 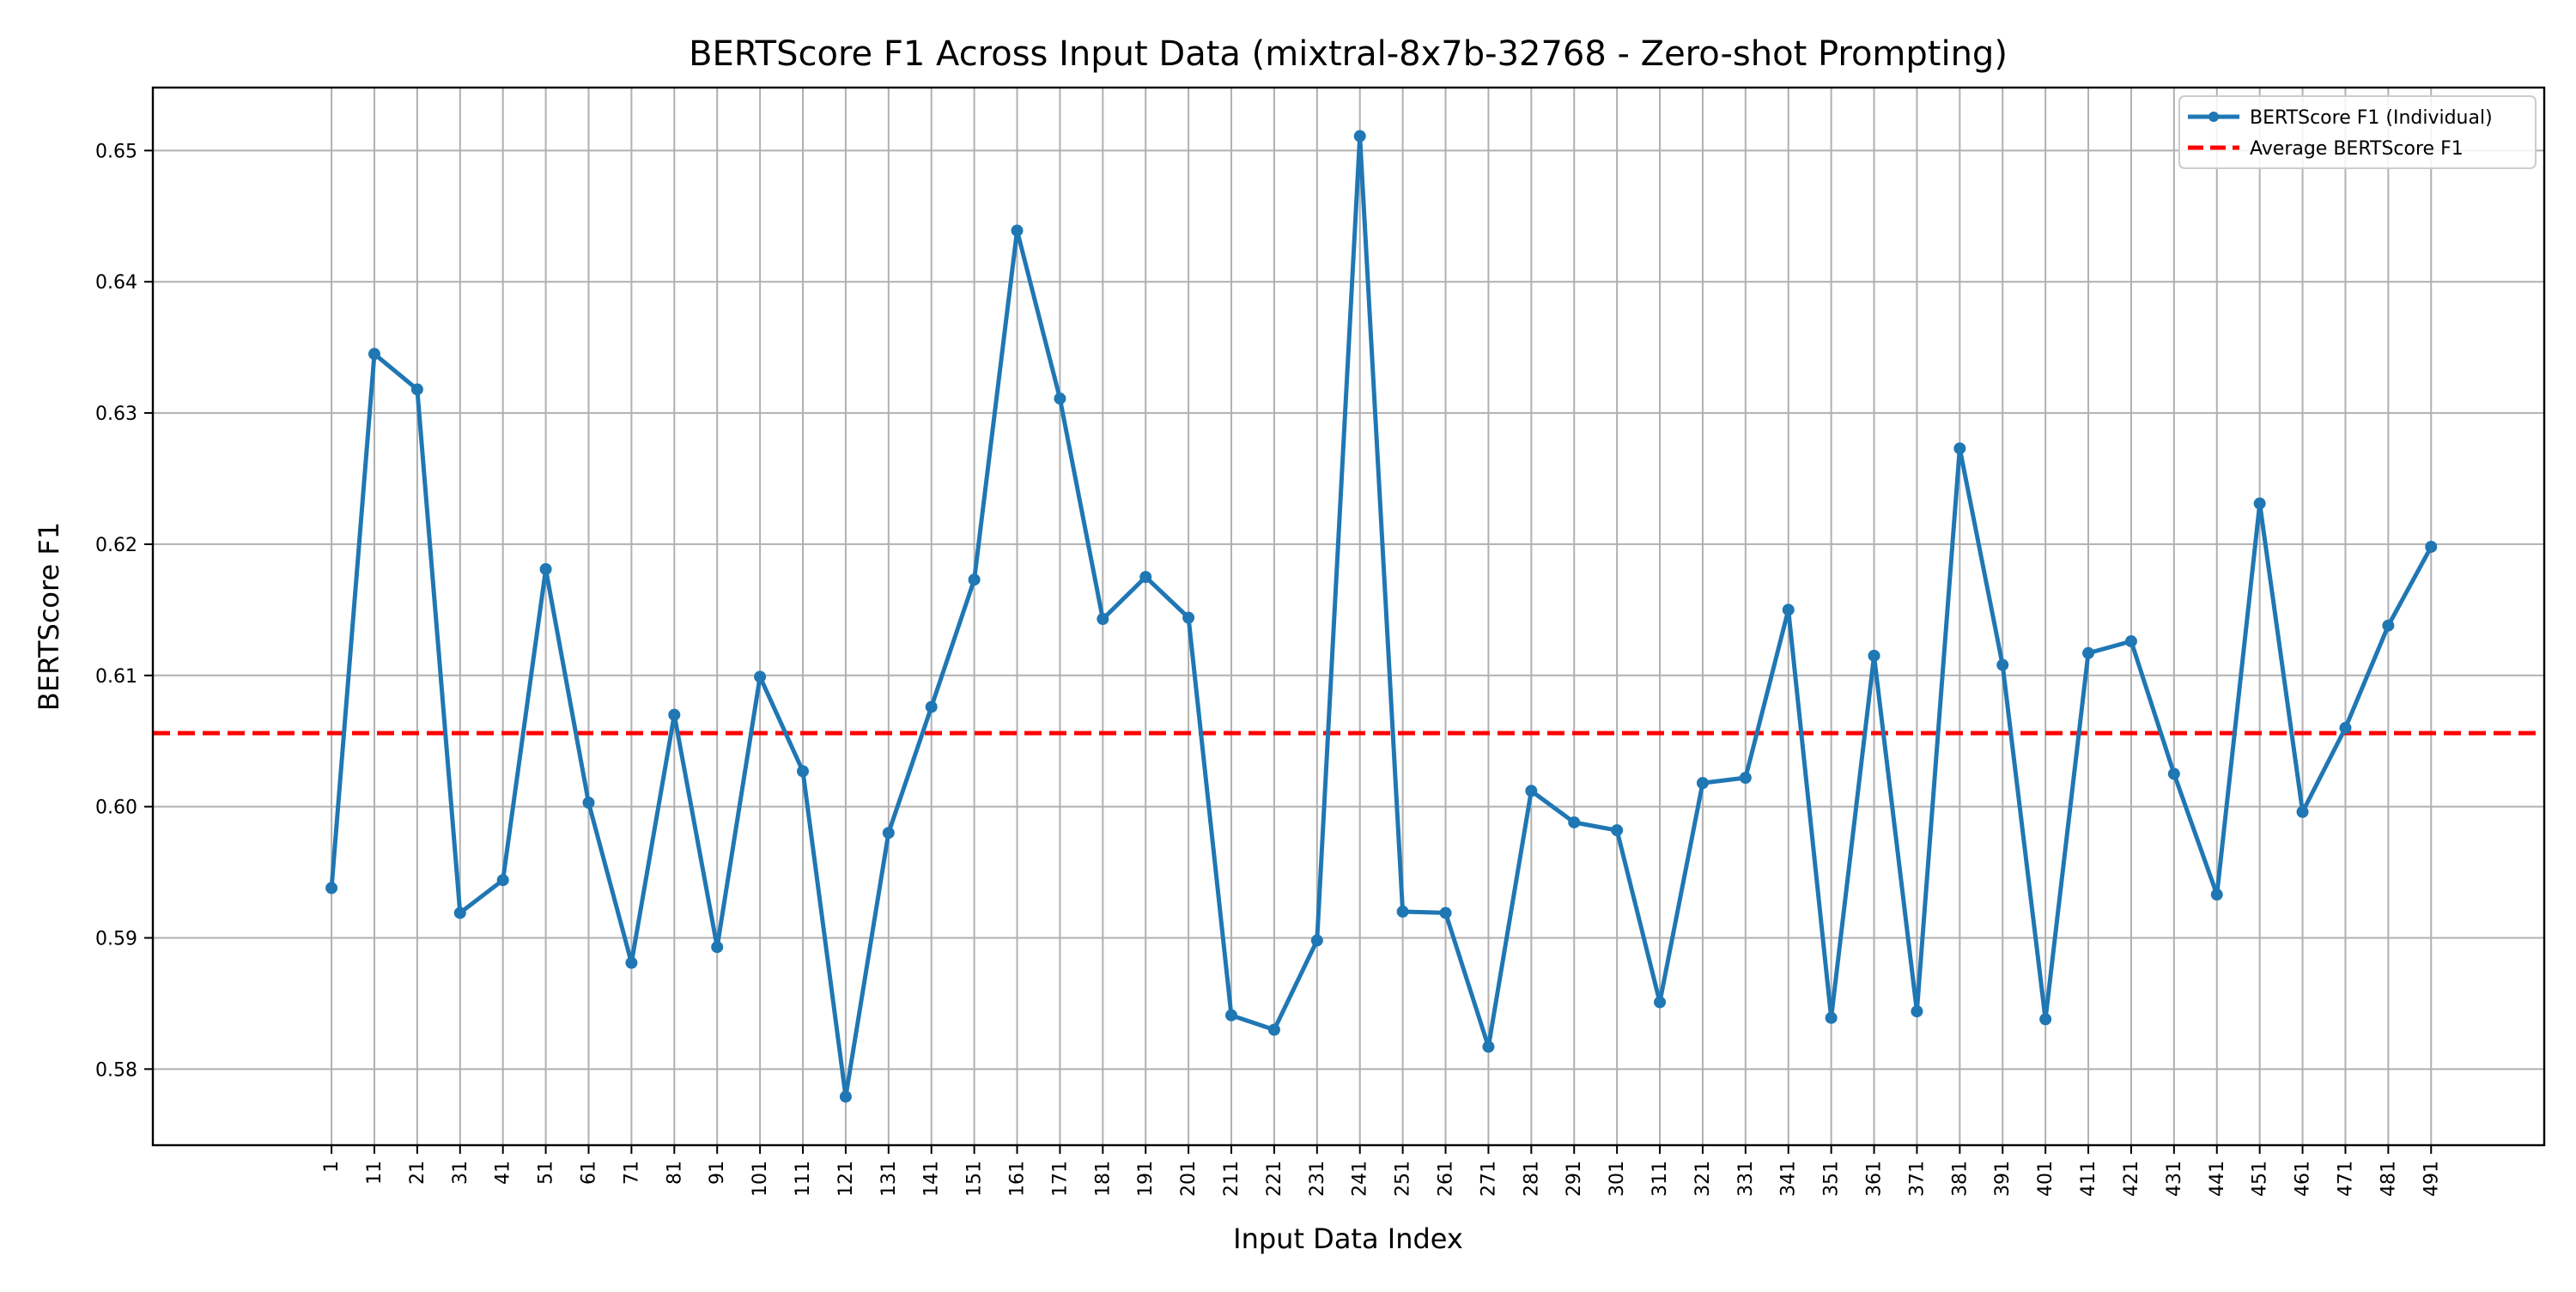 What do you see at coordinates (1018, 1179) in the screenshot?
I see `x-tick-label: 161` at bounding box center [1018, 1179].